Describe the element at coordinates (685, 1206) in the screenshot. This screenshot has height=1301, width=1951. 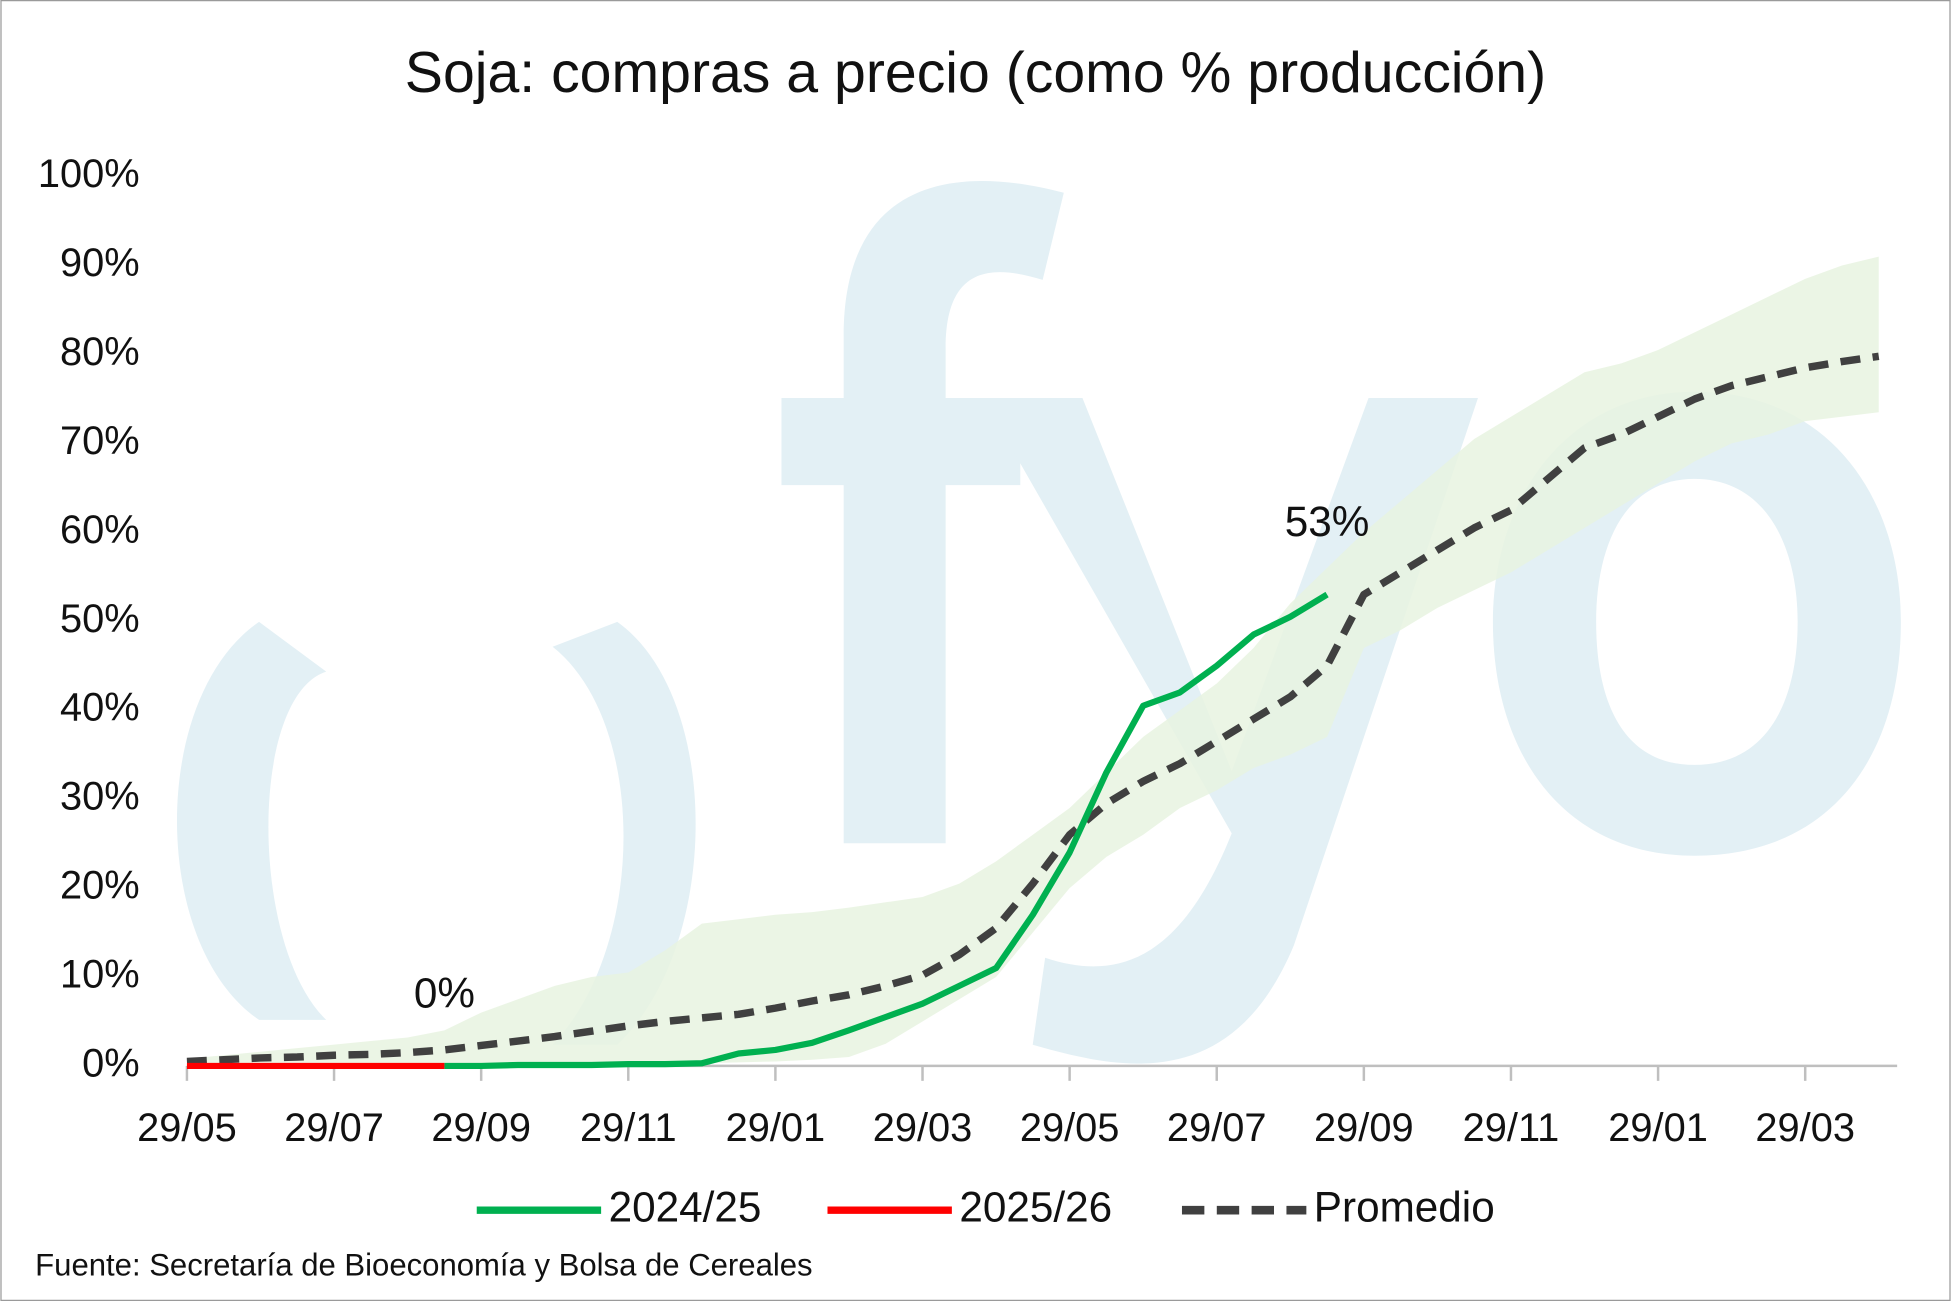
I see `legend-label: 2024/25` at that location.